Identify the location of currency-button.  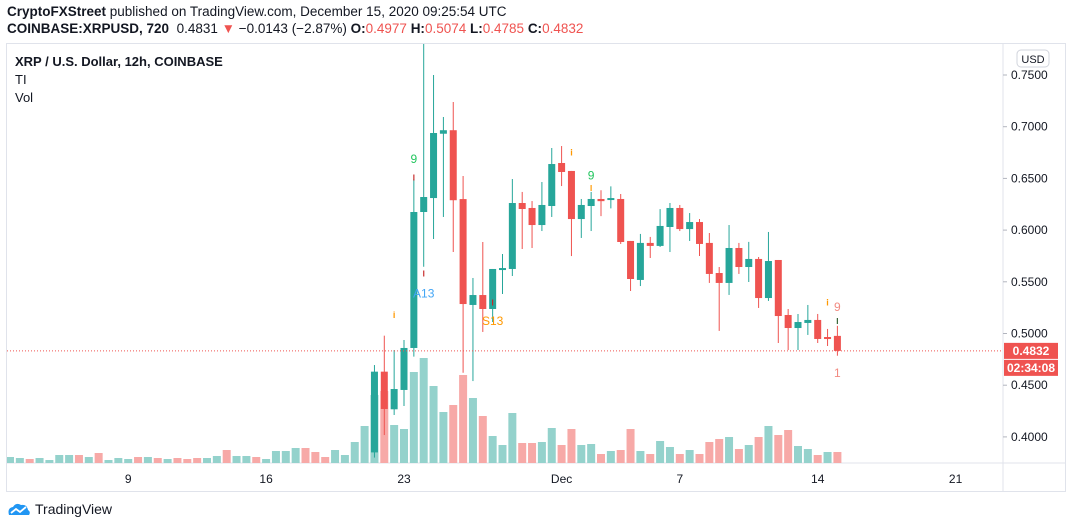
(1033, 58).